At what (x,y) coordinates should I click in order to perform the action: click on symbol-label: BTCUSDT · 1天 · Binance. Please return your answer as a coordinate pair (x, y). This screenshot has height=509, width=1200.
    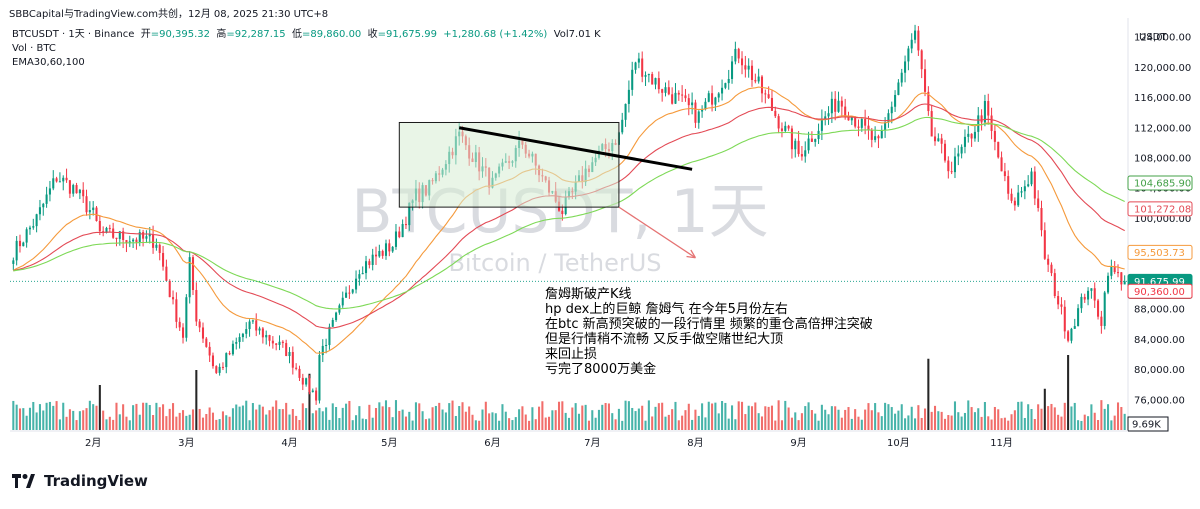
    Looking at the image, I should click on (73, 34).